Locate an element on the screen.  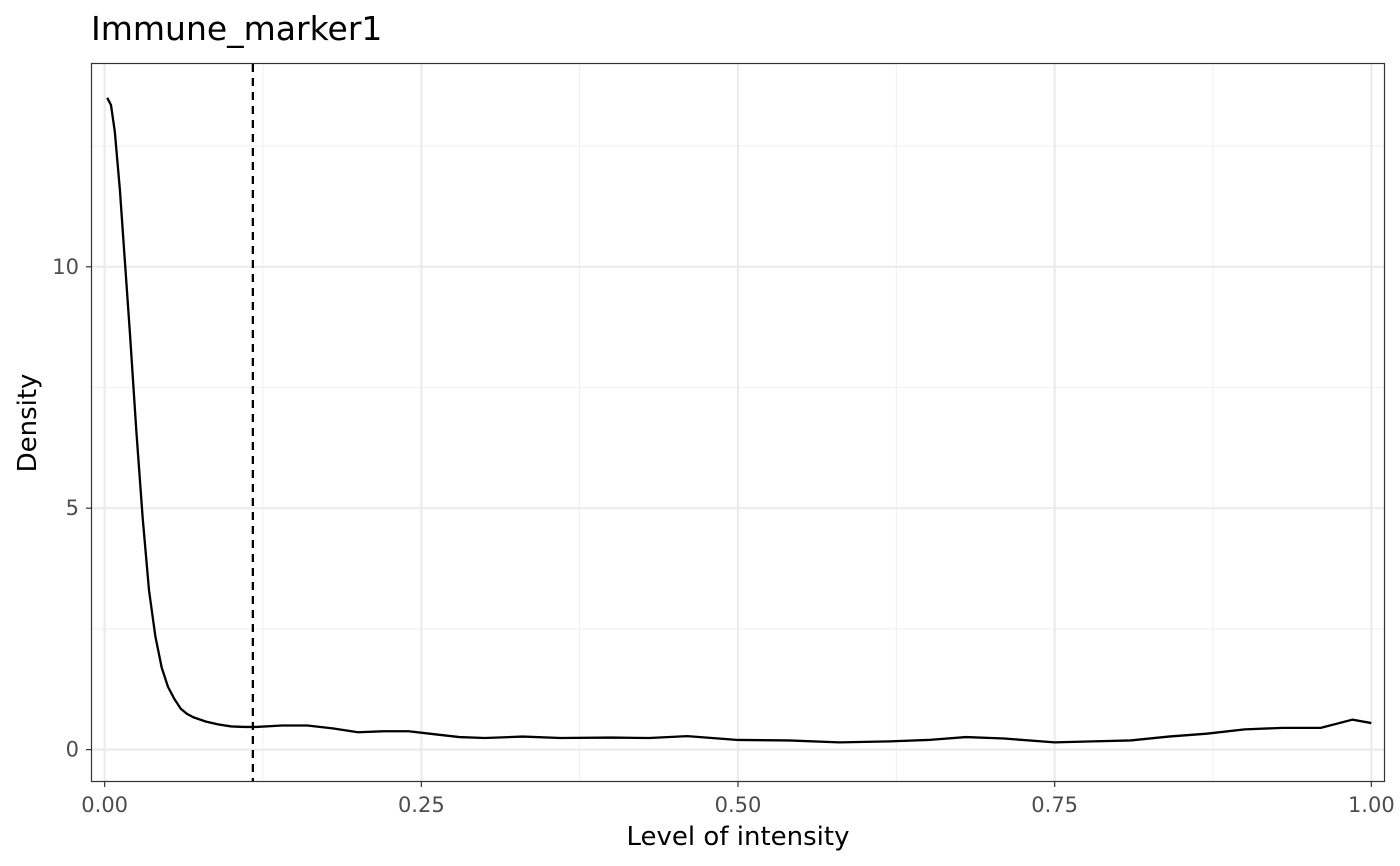
y-tick-label: 0 is located at coordinates (72, 750).